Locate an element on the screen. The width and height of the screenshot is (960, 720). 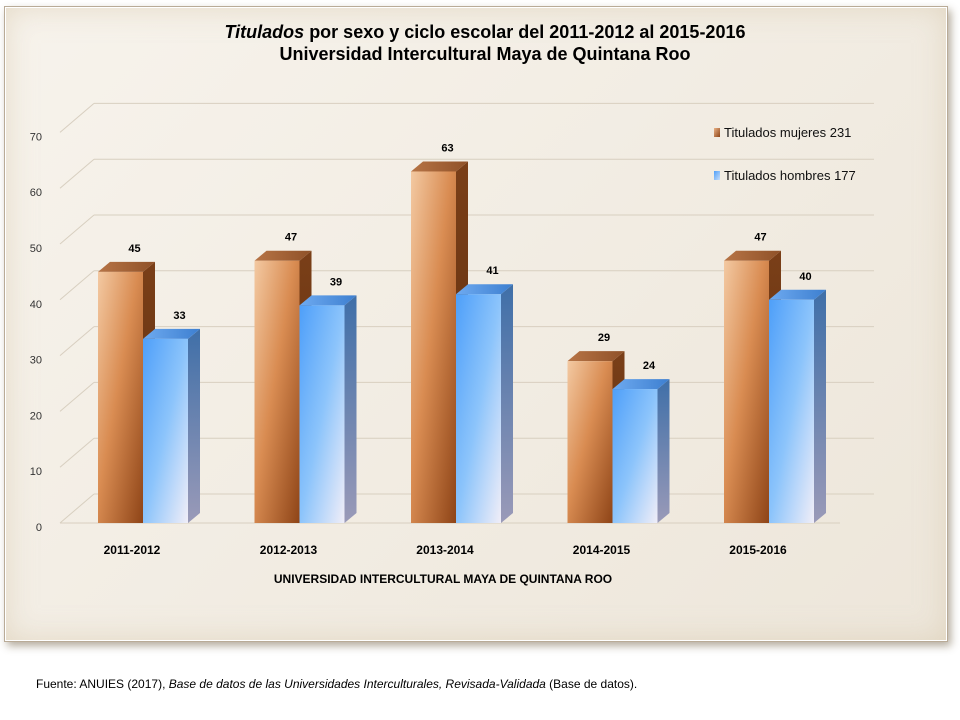
y-tick-label: 0 is located at coordinates (39, 528).